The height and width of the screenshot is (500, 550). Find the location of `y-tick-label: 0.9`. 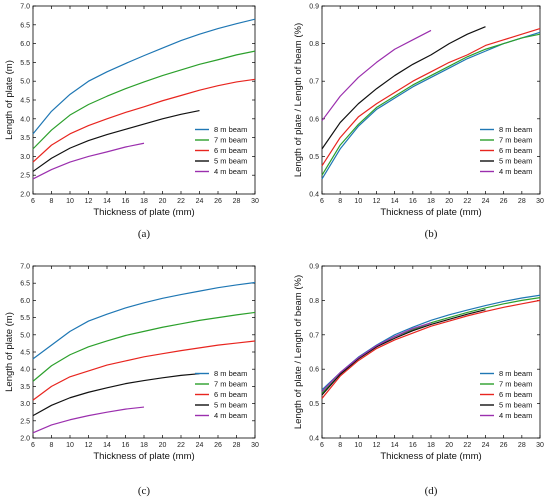

y-tick-label: 0.9 is located at coordinates (314, 267).